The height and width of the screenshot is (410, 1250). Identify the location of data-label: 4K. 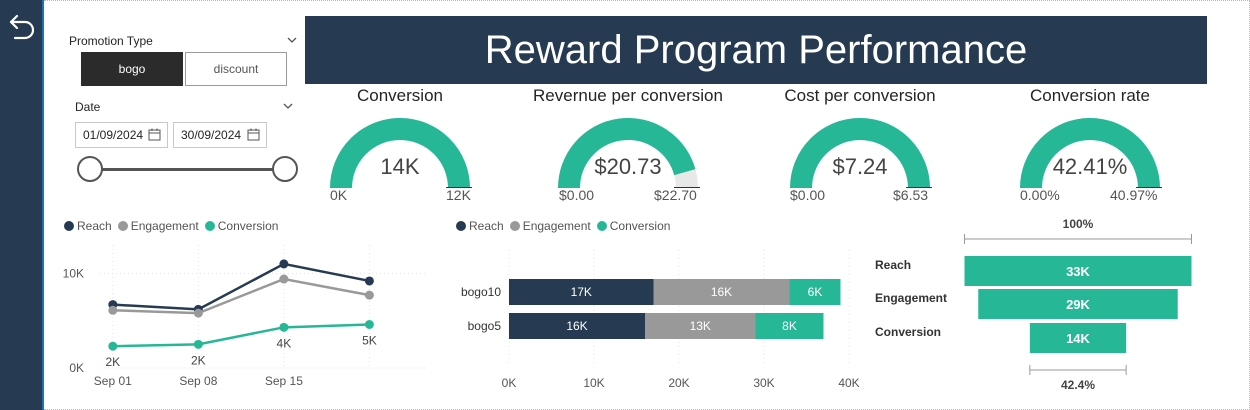
(284, 343).